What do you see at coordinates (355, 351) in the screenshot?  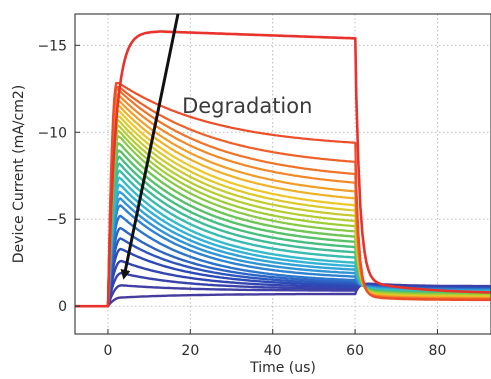 I see `x-tick-label-60: 60` at bounding box center [355, 351].